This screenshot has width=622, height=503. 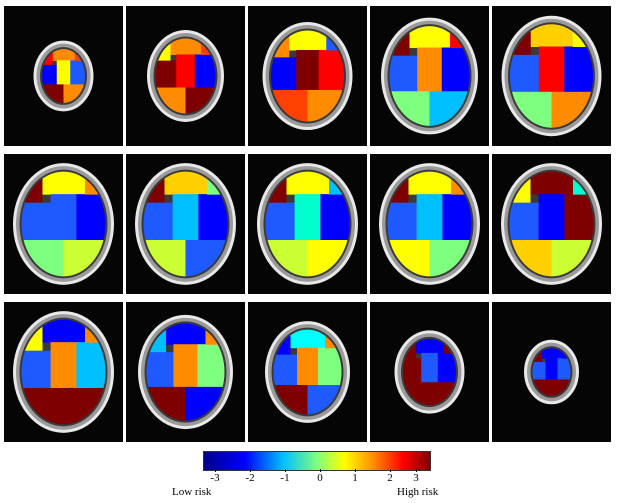 What do you see at coordinates (355, 478) in the screenshot?
I see `colorbar-tick-label: 1` at bounding box center [355, 478].